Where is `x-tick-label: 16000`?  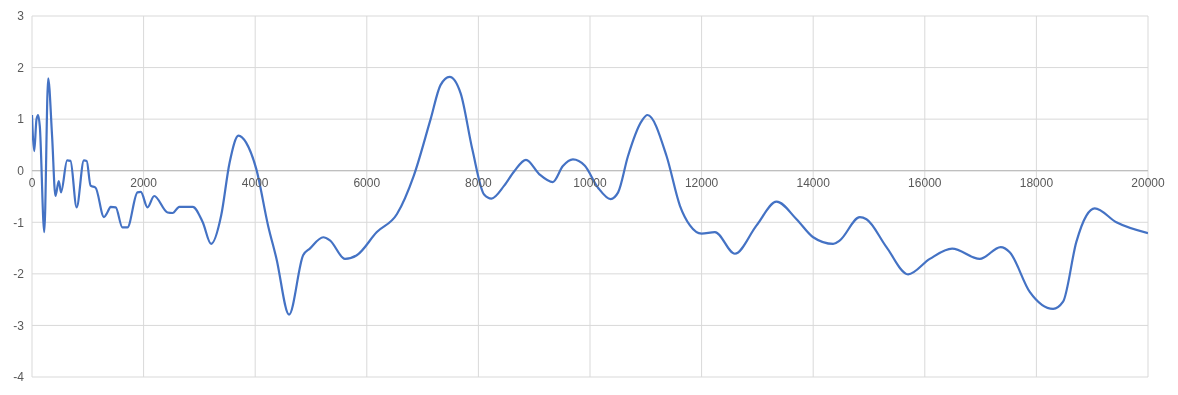 x-tick-label: 16000 is located at coordinates (925, 182).